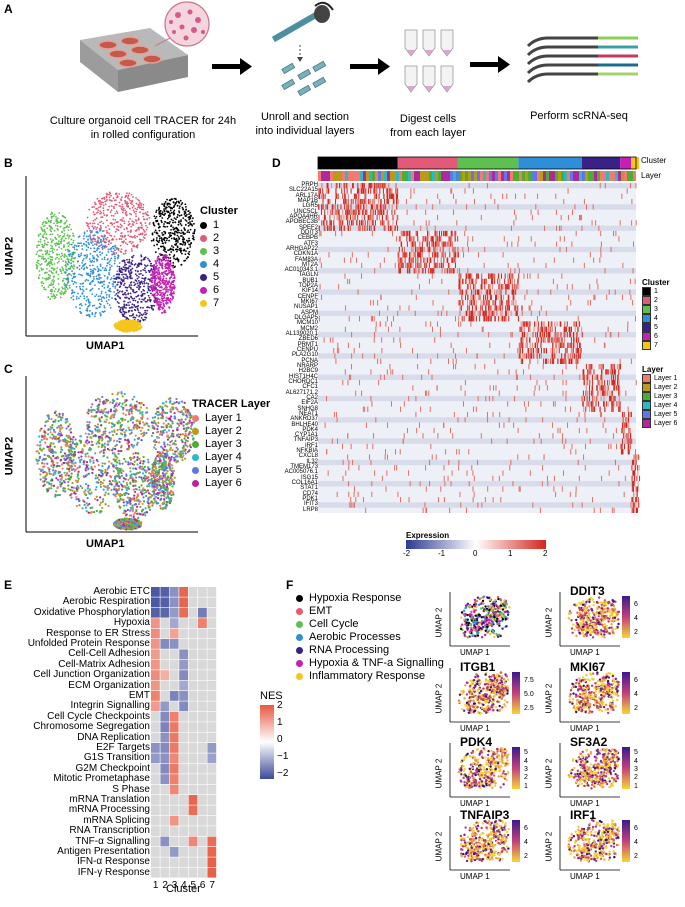 The image size is (685, 907). What do you see at coordinates (475, 652) in the screenshot?
I see `feature-umap-xlabel: UMAP 1` at bounding box center [475, 652].